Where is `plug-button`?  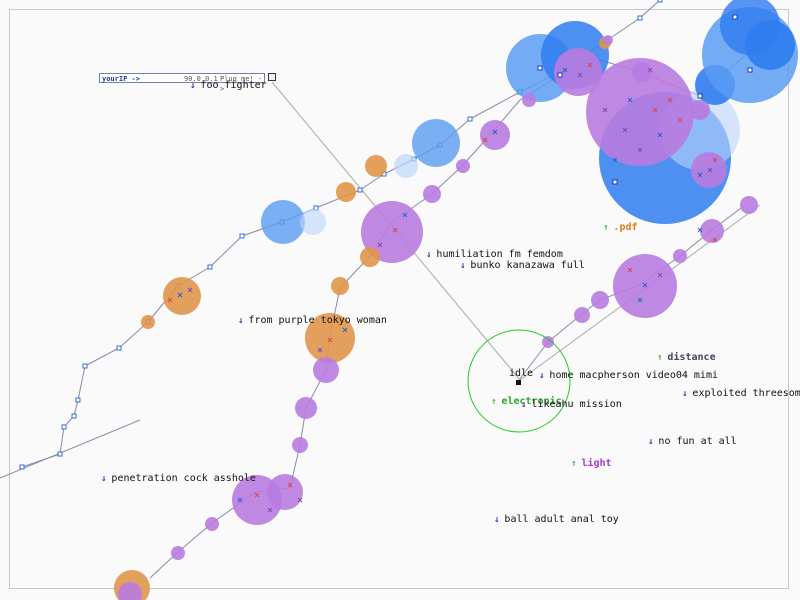 plug-button is located at coordinates (272, 77).